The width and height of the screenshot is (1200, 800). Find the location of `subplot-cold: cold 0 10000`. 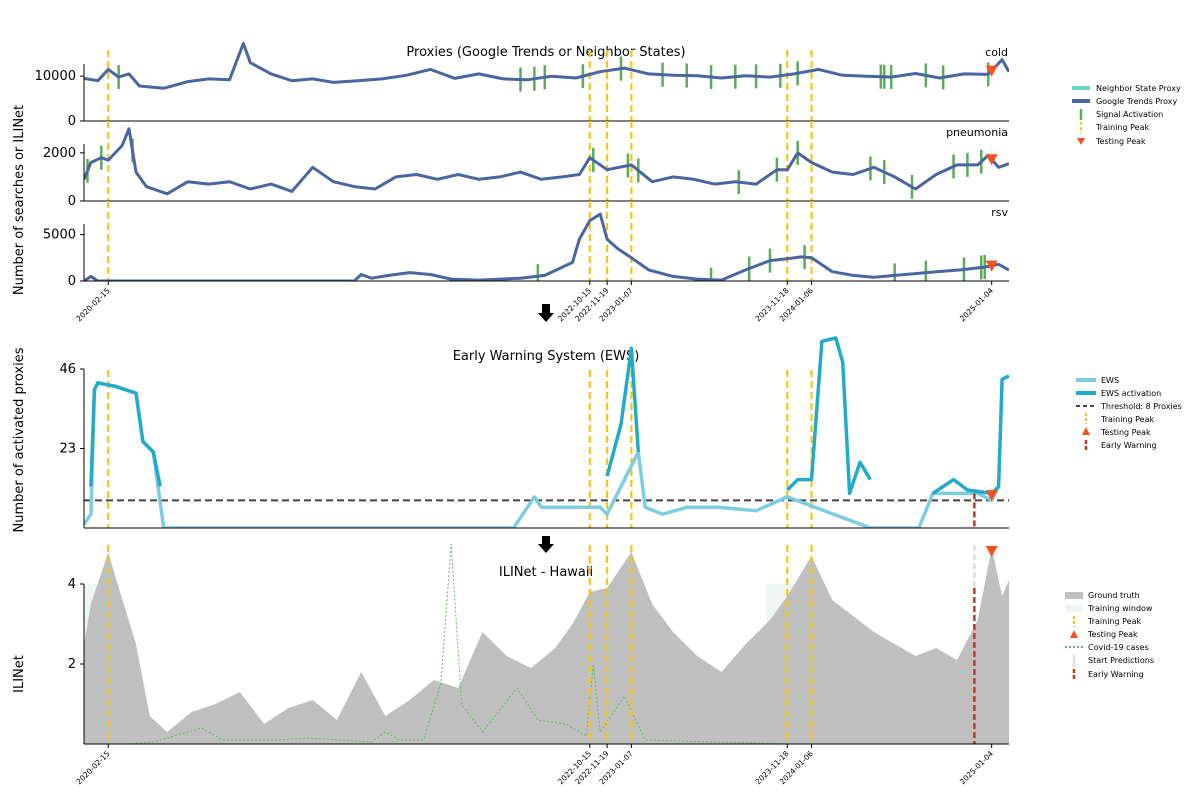

subplot-cold: cold 0 10000 is located at coordinates (522, 85).